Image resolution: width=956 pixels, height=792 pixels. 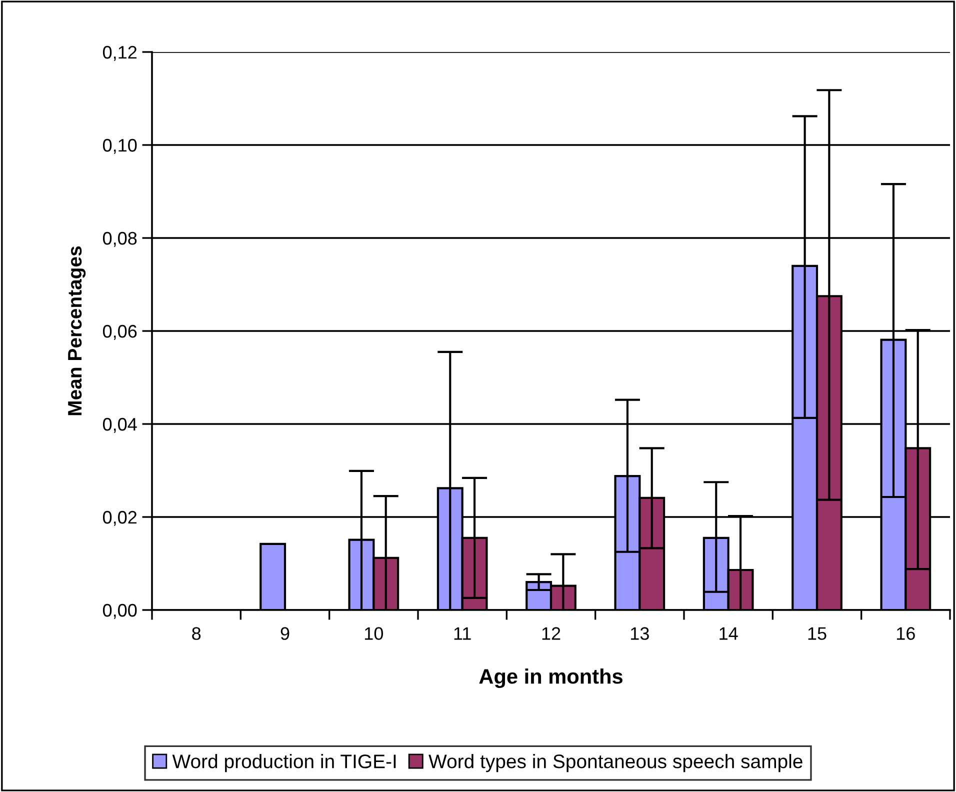 What do you see at coordinates (640, 633) in the screenshot?
I see `x-tick-label: 13` at bounding box center [640, 633].